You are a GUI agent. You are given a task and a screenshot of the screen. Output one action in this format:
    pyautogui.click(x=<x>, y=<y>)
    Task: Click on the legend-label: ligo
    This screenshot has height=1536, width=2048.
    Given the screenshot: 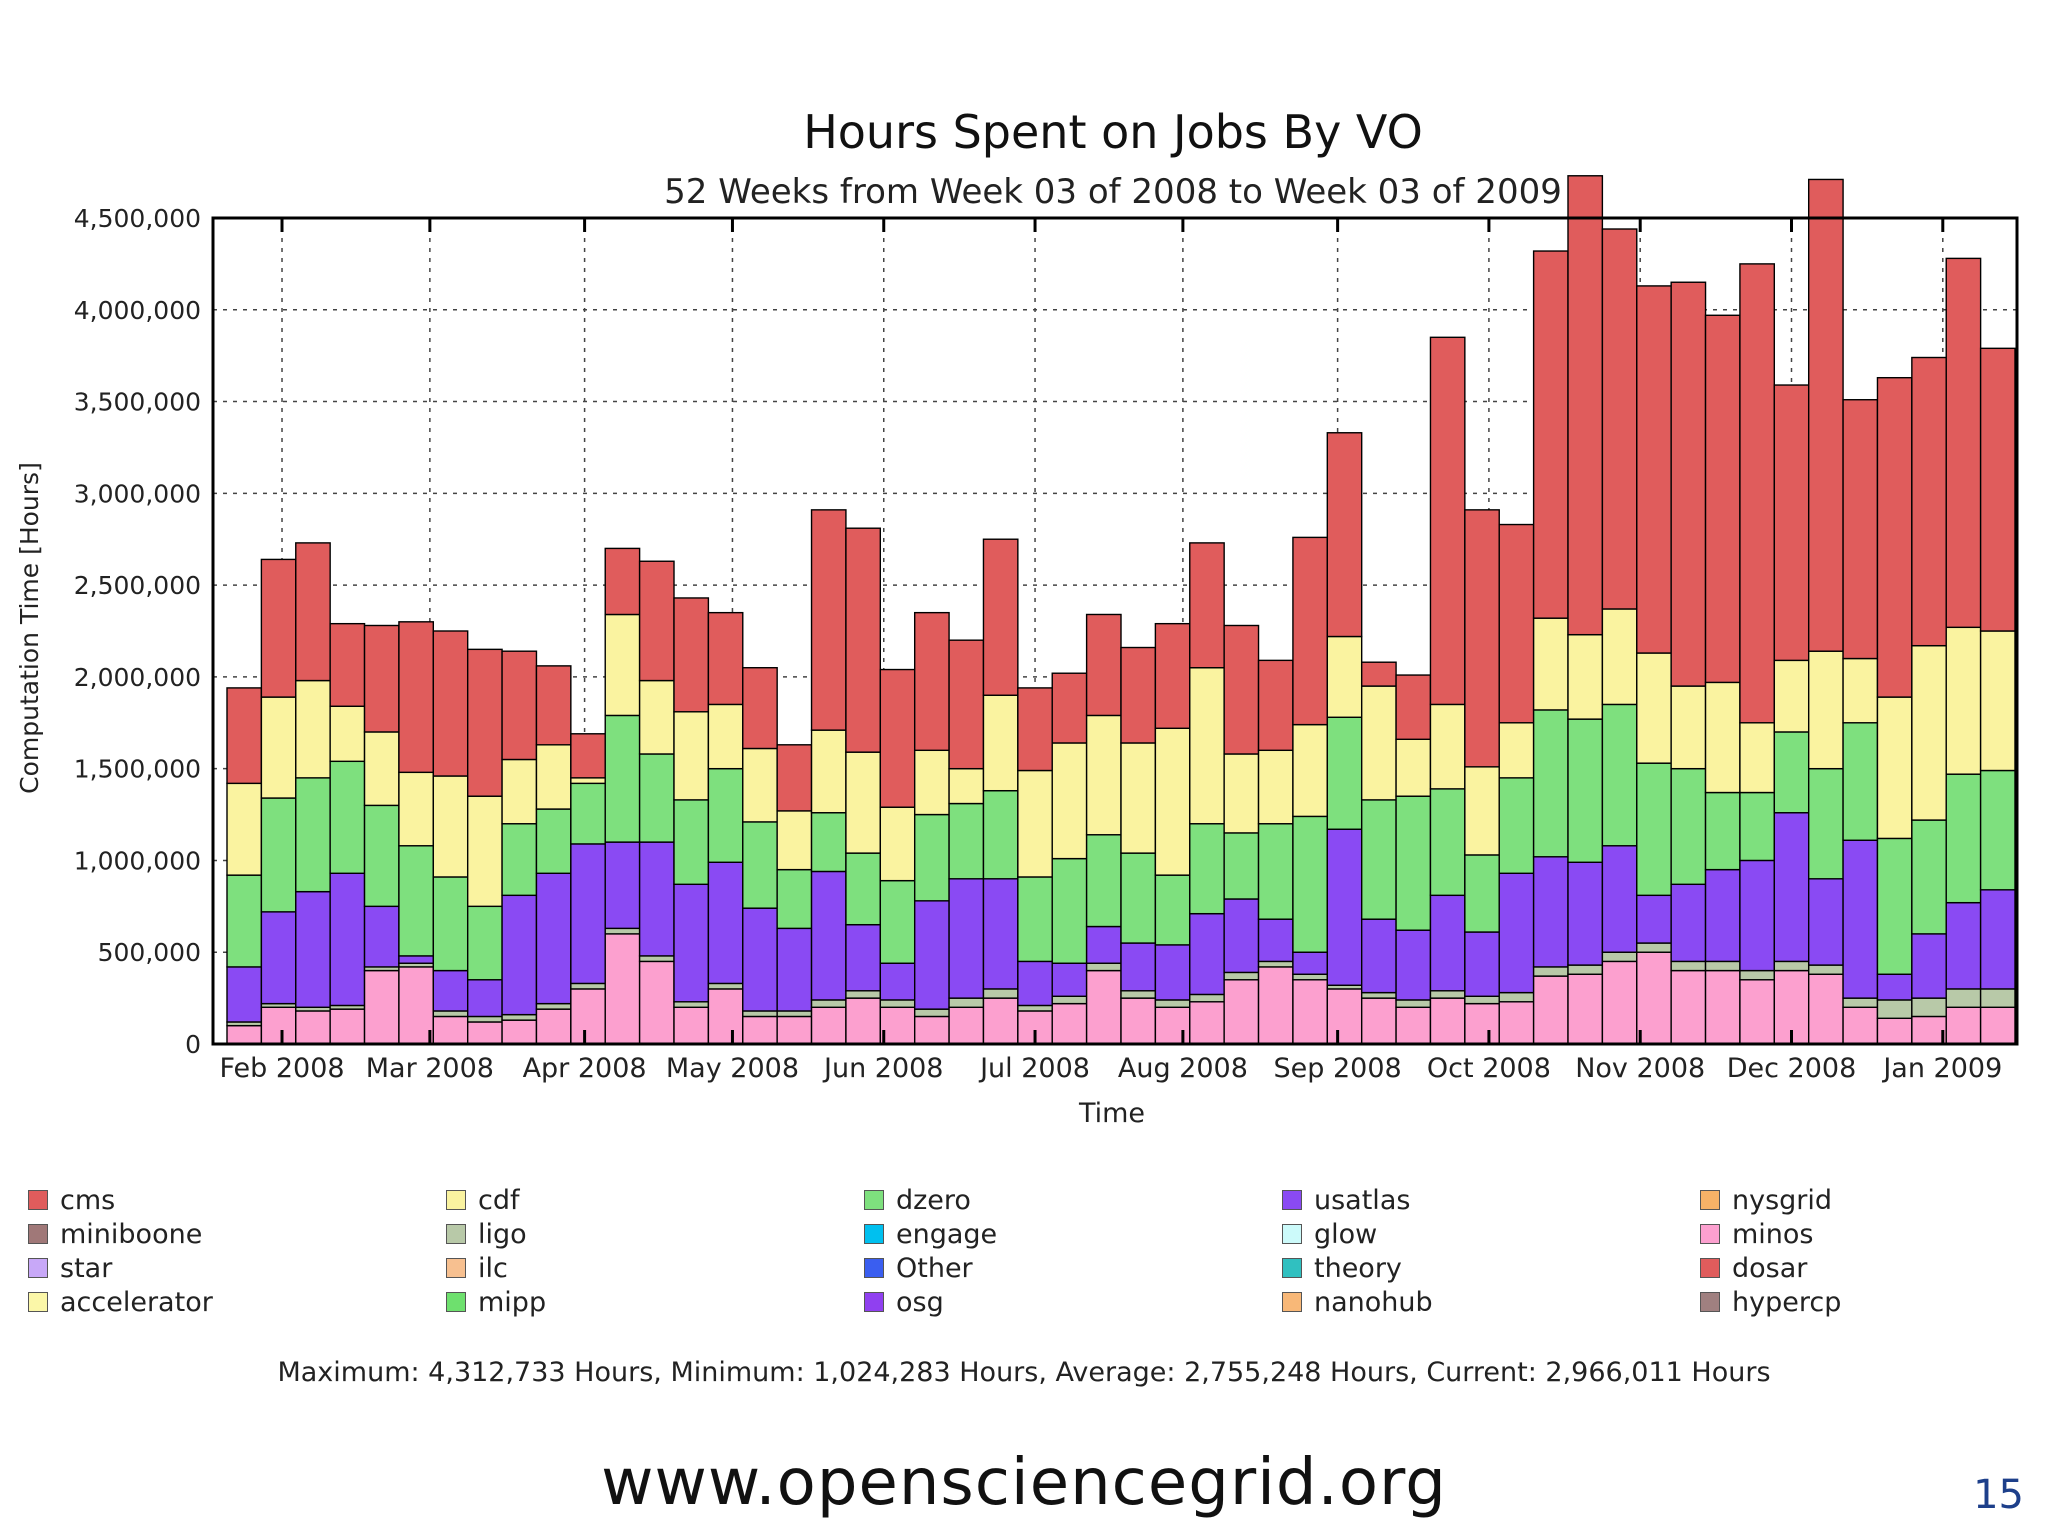 What is the action you would take?
    pyautogui.click(x=502, y=1234)
    